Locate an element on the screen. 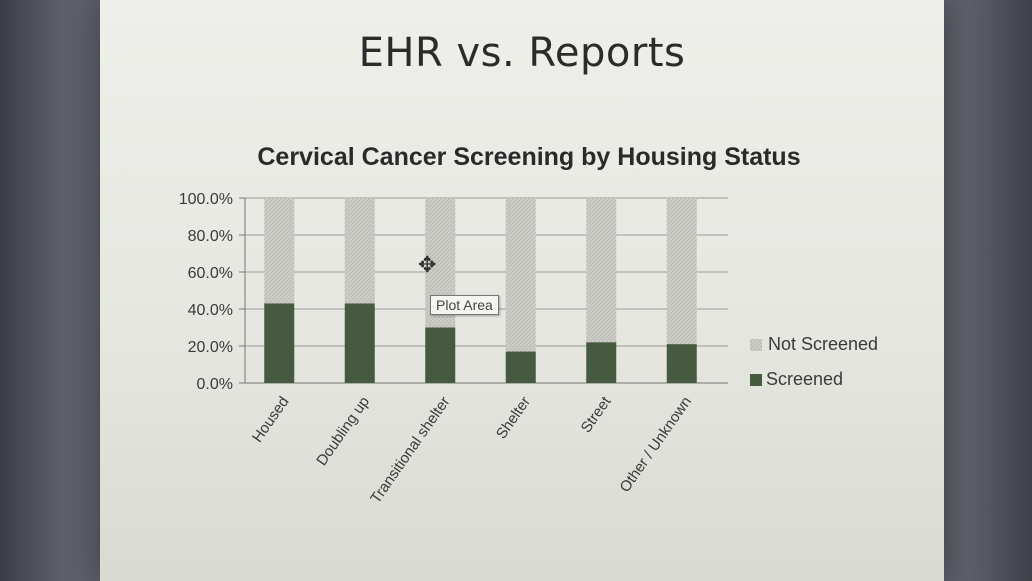 Image resolution: width=1032 pixels, height=581 pixels. y-tick-label: 0.0% is located at coordinates (215, 384).